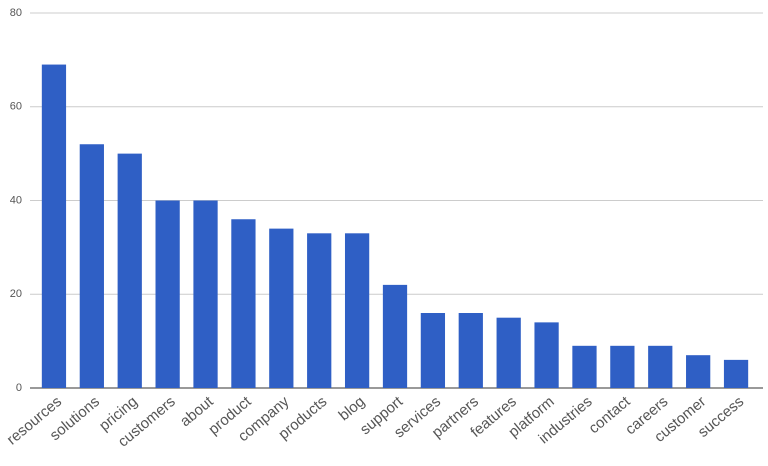  What do you see at coordinates (16, 13) in the screenshot?
I see `y-tick-label: 80` at bounding box center [16, 13].